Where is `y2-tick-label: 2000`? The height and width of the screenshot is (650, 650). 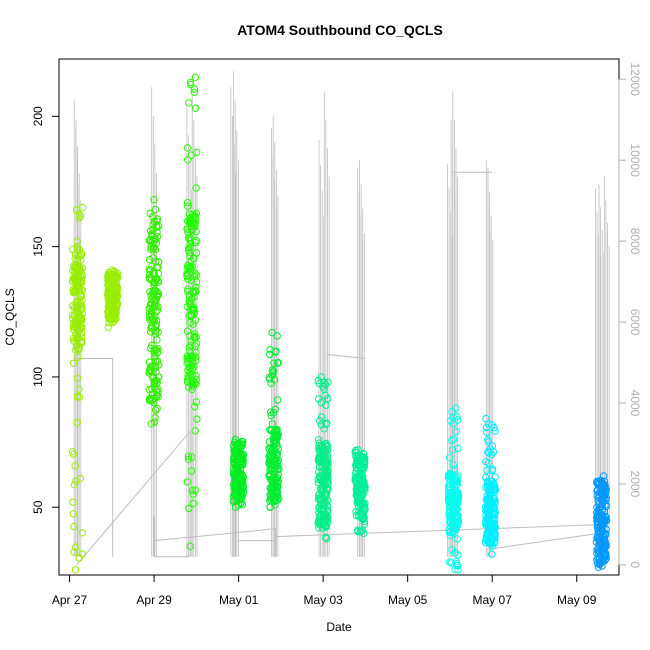
y2-tick-label: 2000 is located at coordinates (635, 484).